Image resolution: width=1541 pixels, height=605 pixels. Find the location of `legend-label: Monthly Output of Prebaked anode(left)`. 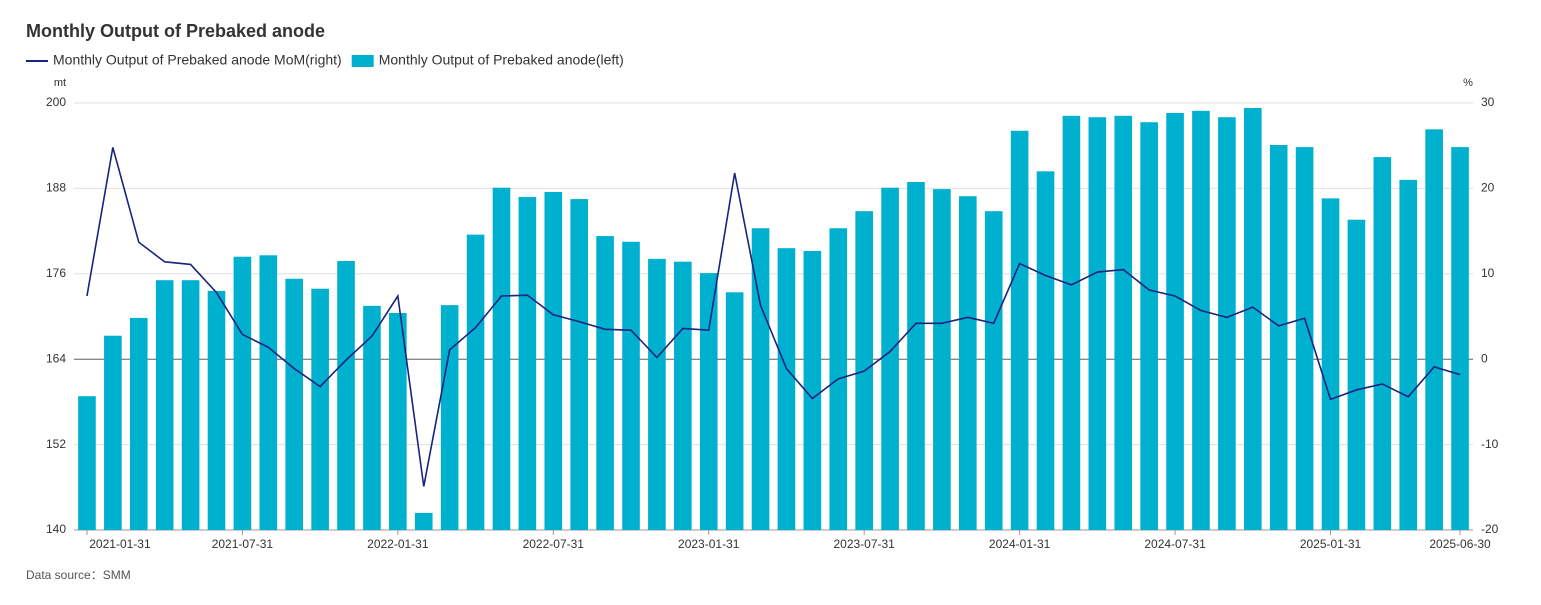

legend-label: Monthly Output of Prebaked anode(left) is located at coordinates (501, 60).